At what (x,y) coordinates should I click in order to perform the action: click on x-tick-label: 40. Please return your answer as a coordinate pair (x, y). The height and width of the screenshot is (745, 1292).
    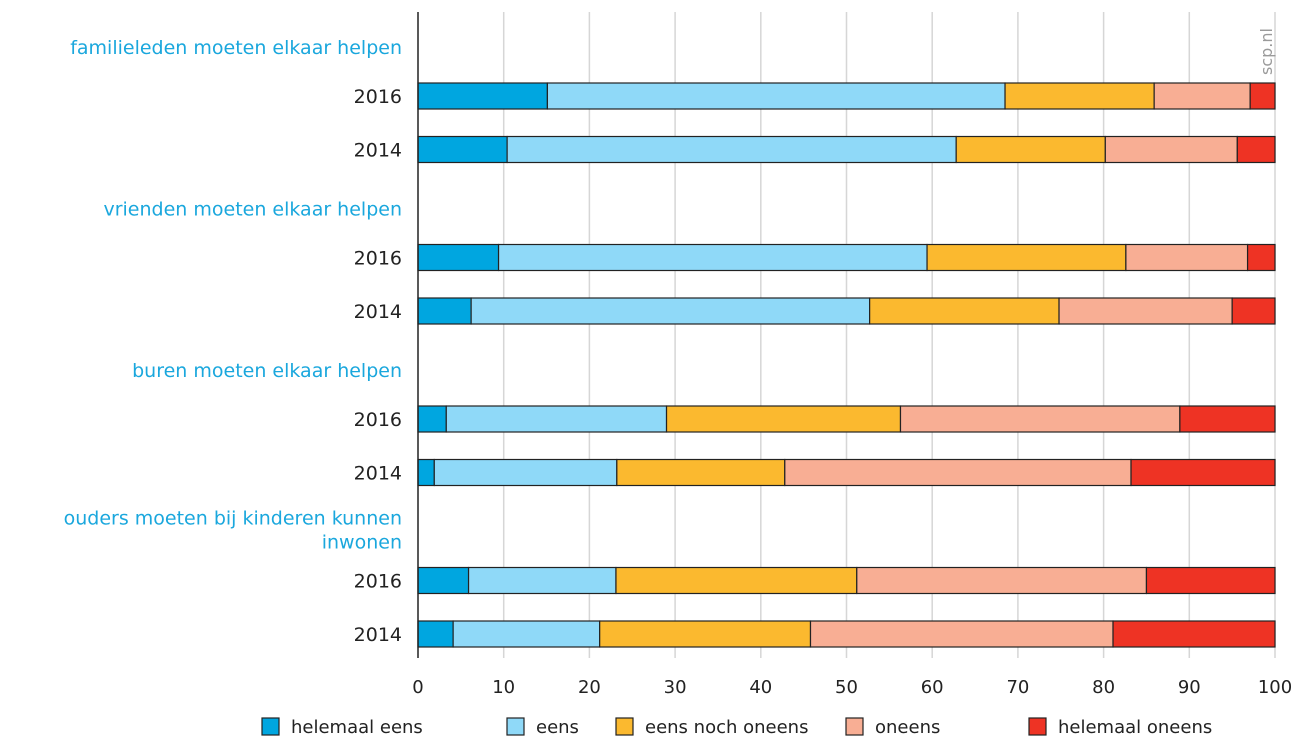
    Looking at the image, I should click on (760, 687).